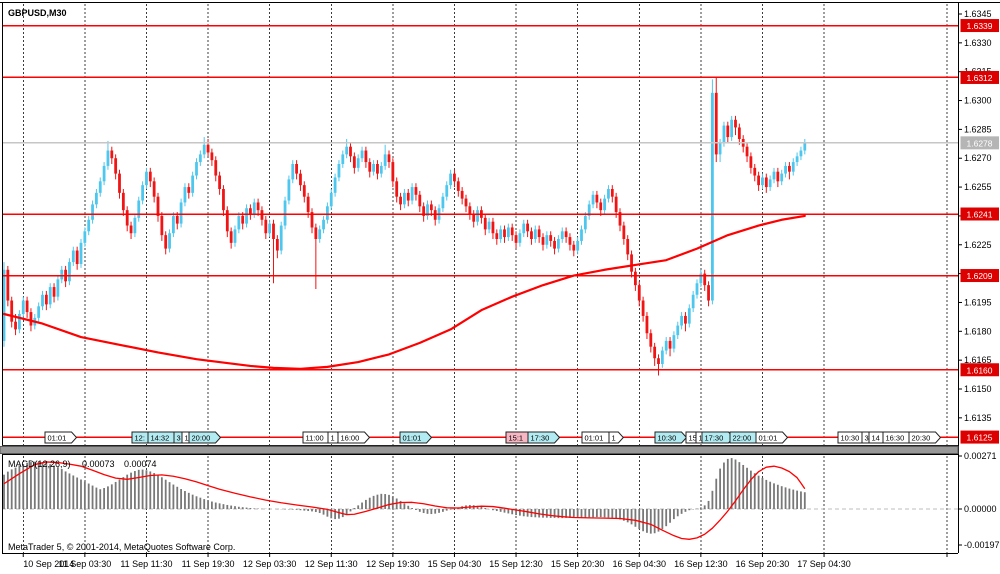 Image resolution: width=1000 pixels, height=574 pixels. I want to click on price-tick-label: 1.6225, so click(978, 245).